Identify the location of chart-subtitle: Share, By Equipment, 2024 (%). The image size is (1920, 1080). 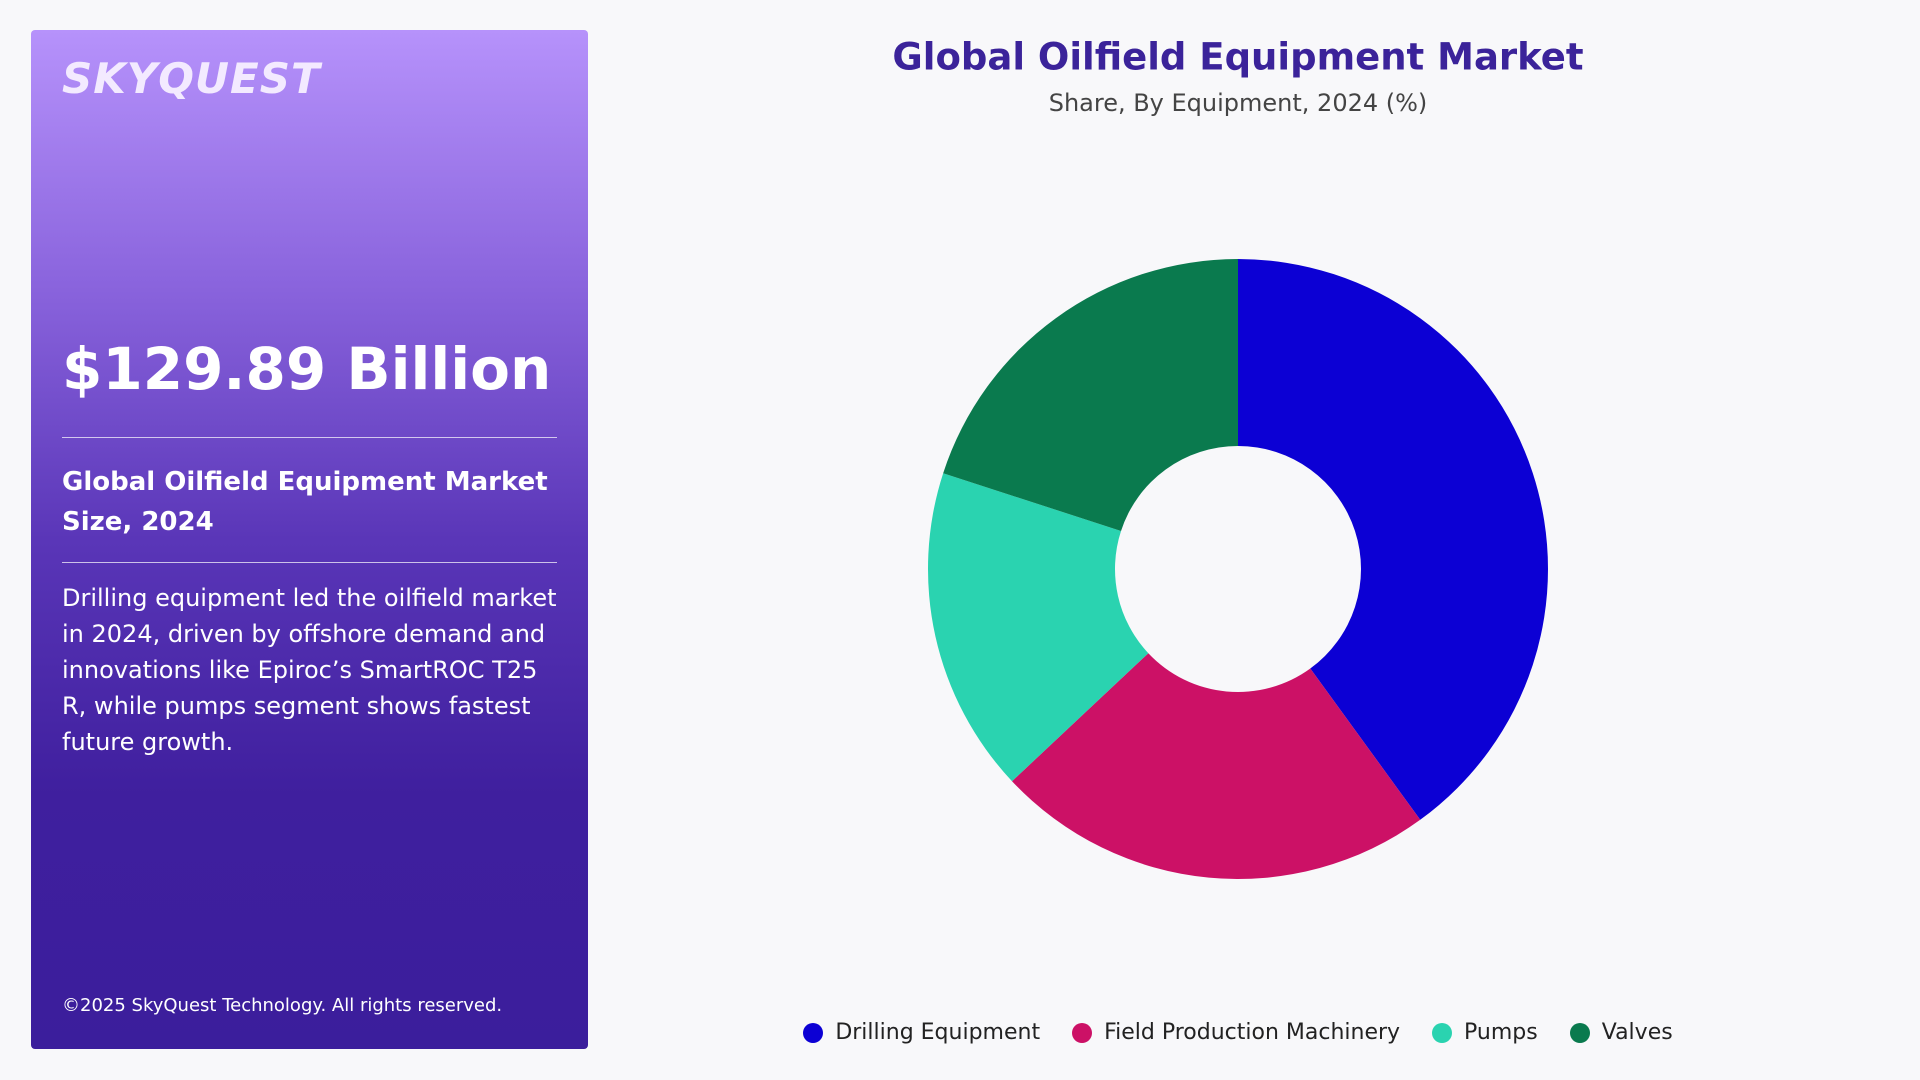
(1238, 103).